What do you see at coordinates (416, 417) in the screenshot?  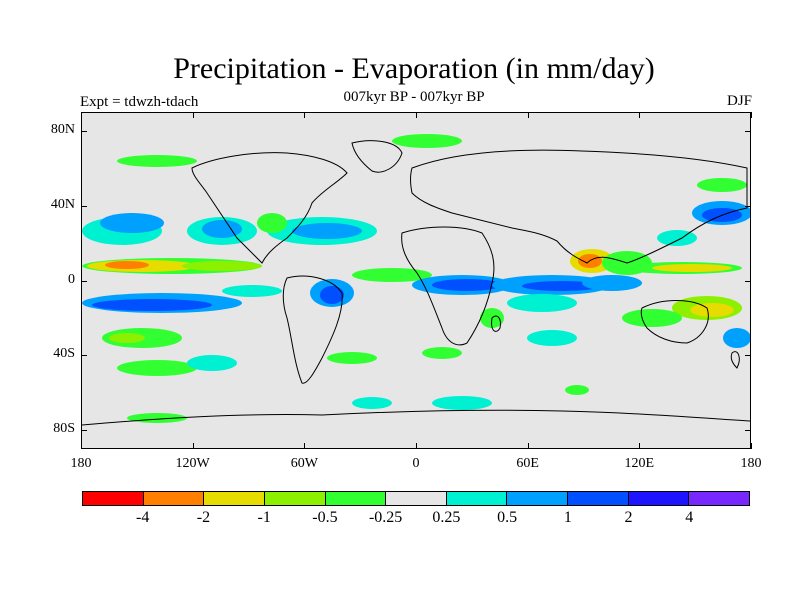 I see `coast-antarctica` at bounding box center [416, 417].